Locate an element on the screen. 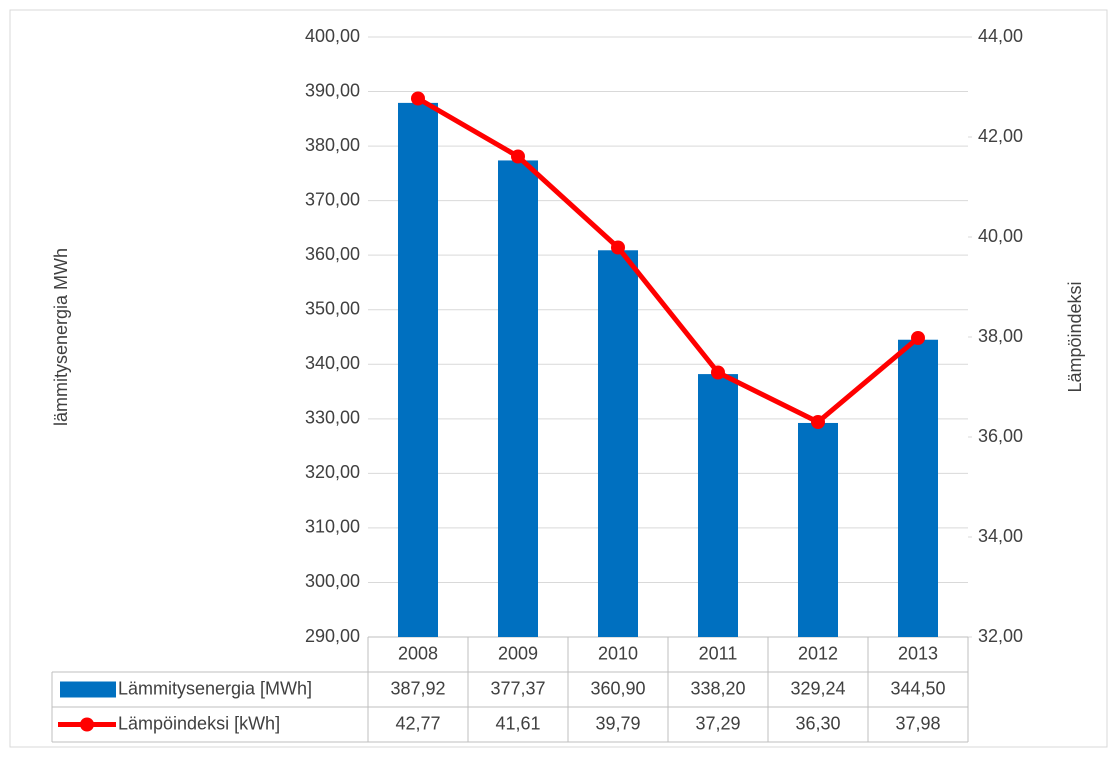 This screenshot has width=1118, height=758. y2-axis-title: Lämpöindeksi is located at coordinates (1075, 336).